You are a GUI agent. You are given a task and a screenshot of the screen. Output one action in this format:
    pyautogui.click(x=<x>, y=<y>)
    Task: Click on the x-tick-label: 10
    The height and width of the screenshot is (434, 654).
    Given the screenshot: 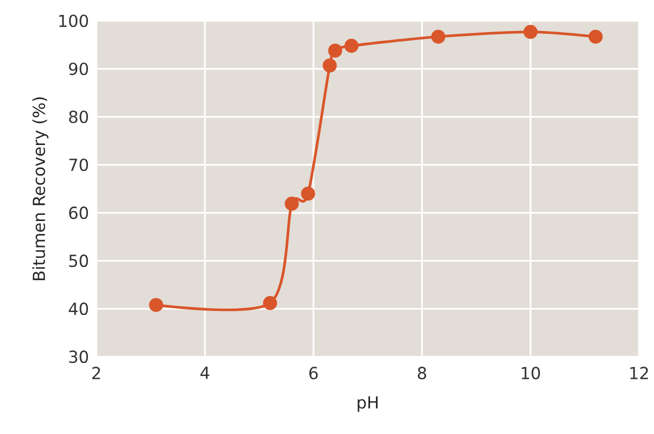 What is the action you would take?
    pyautogui.click(x=531, y=373)
    